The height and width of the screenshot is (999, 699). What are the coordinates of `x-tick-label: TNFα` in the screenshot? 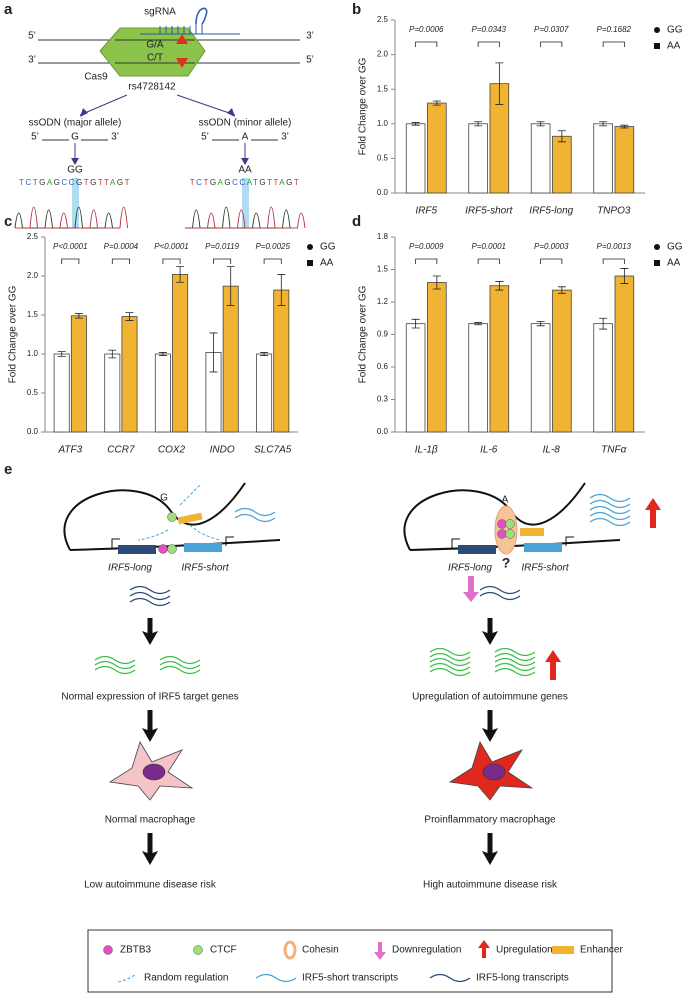 It's located at (613, 450).